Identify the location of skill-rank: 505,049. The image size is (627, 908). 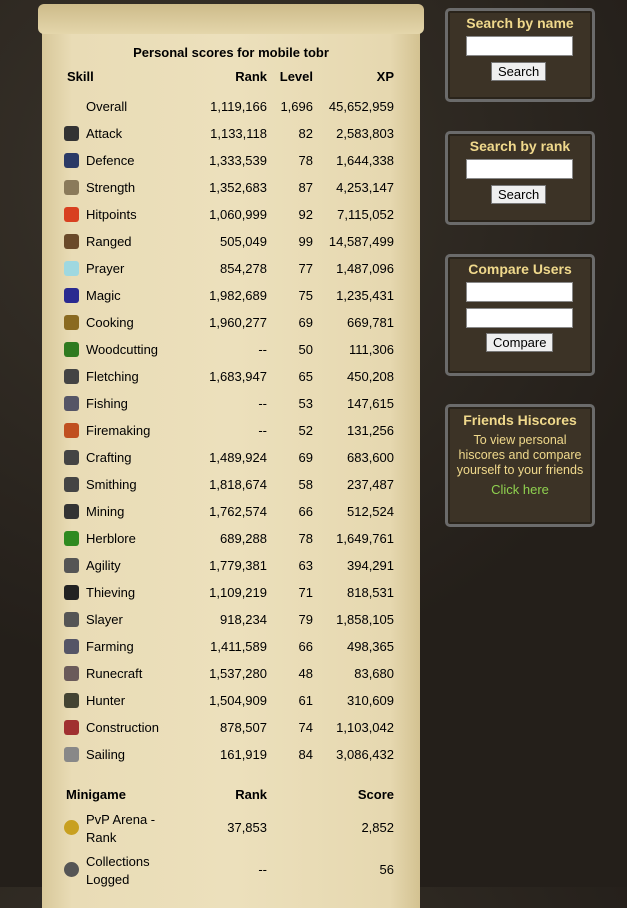
(243, 241).